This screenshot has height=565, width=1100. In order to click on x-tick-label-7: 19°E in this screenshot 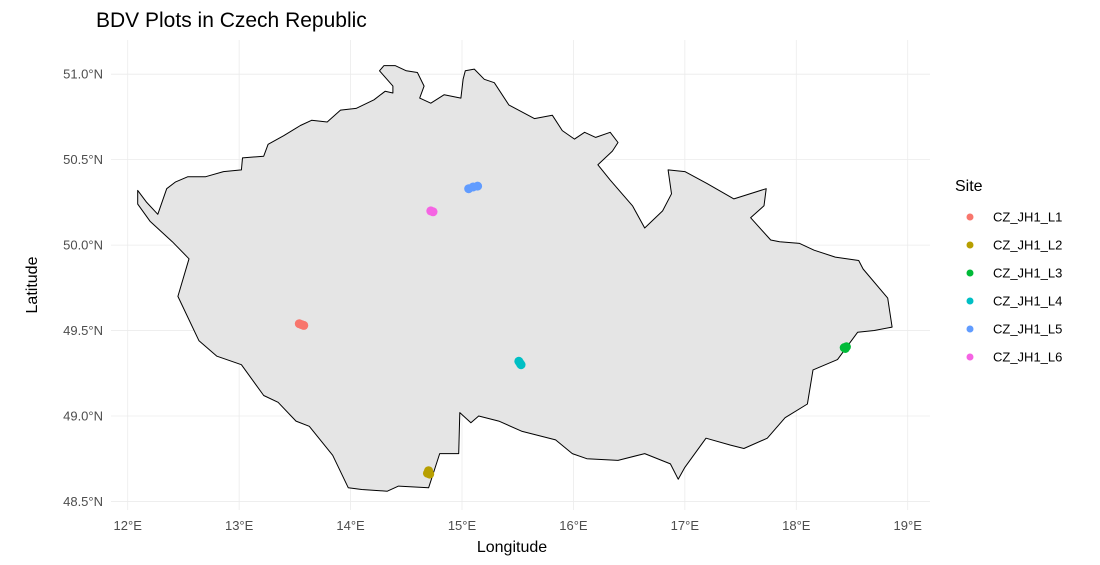, I will do `click(908, 525)`.